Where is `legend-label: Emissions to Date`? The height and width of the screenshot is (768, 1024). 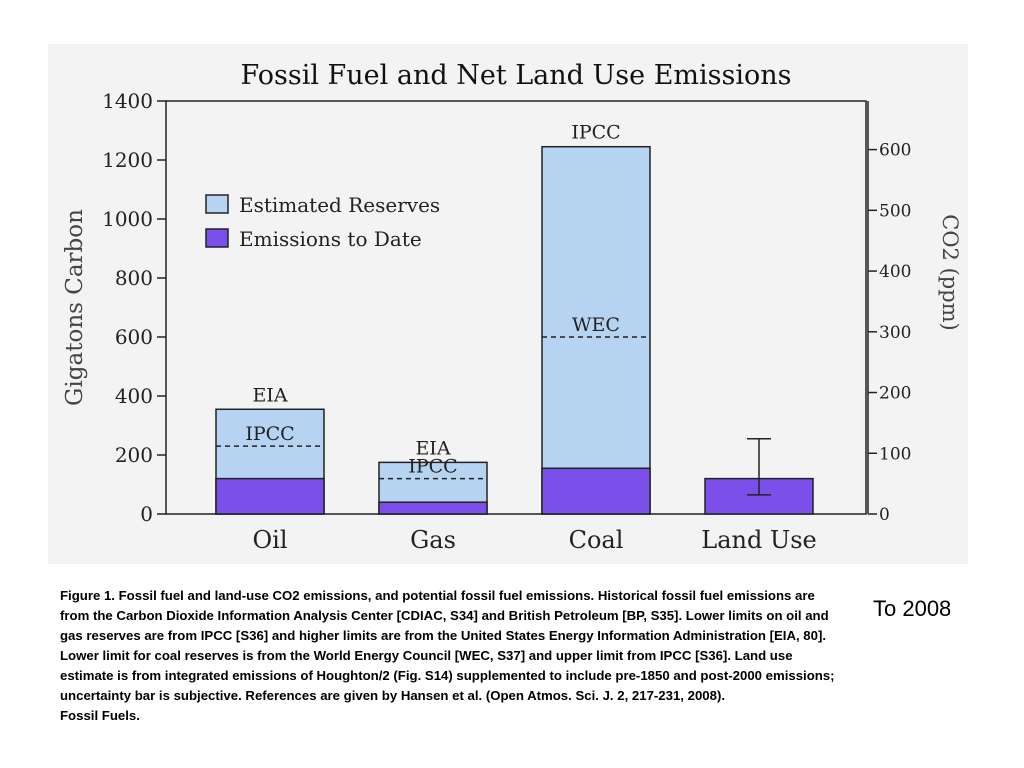
legend-label: Emissions to Date is located at coordinates (330, 239).